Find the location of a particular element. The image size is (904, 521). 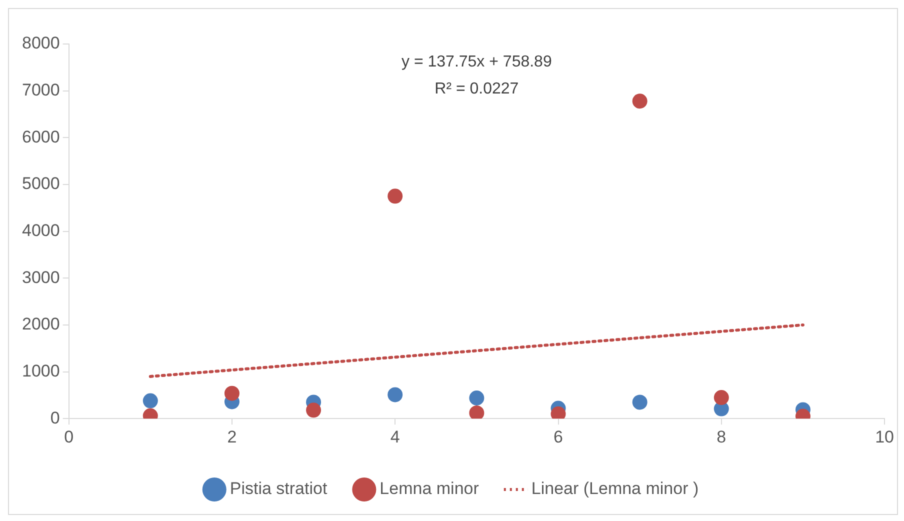

legend-label: Lemna minor is located at coordinates (430, 488).